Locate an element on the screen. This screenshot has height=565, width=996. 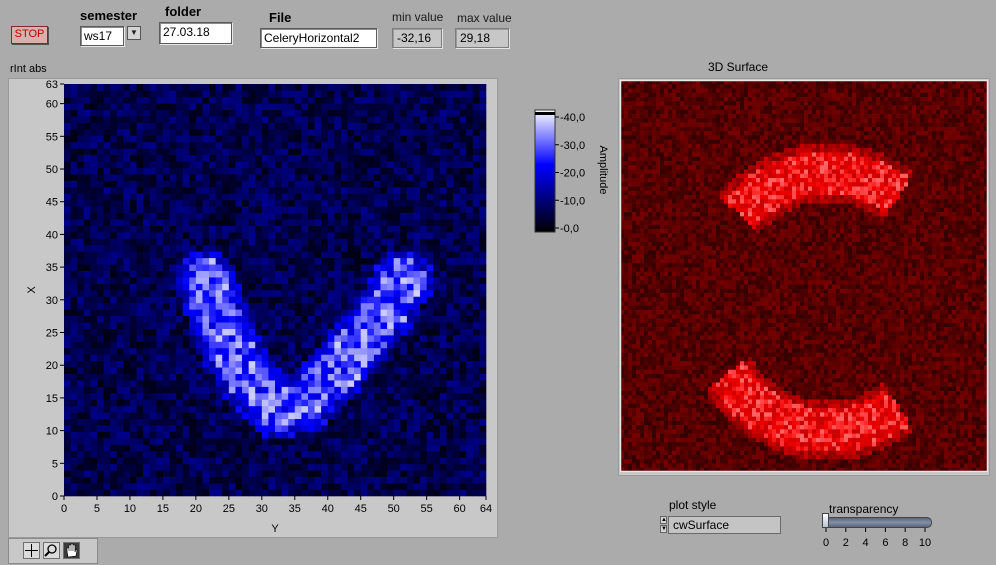
y-tick-label: 40 is located at coordinates (52, 235).